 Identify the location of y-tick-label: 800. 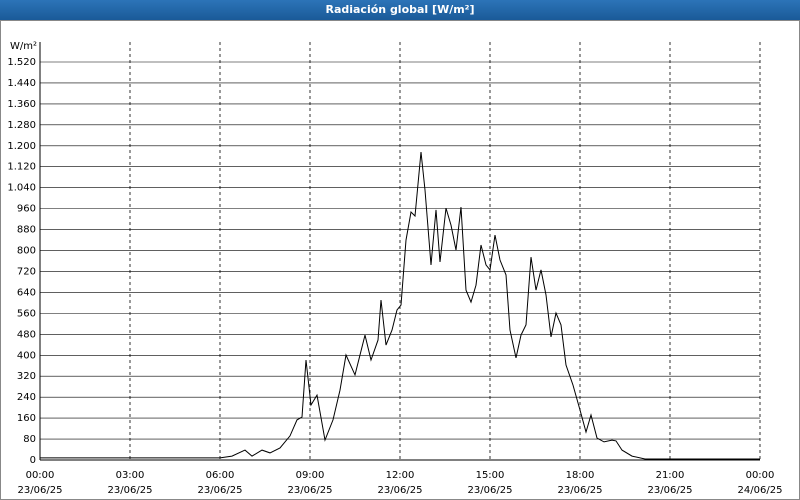
(26, 251).